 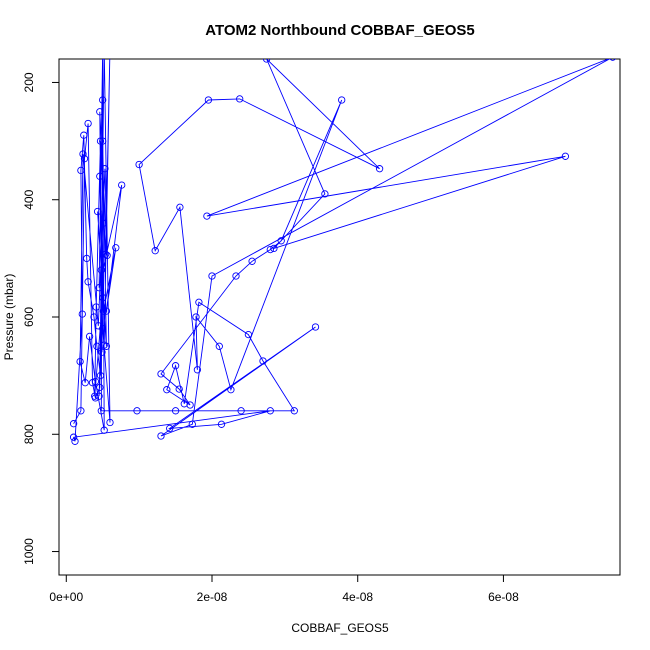 I want to click on x-axis-label: COBBAF_GEOS5, so click(x=340, y=628).